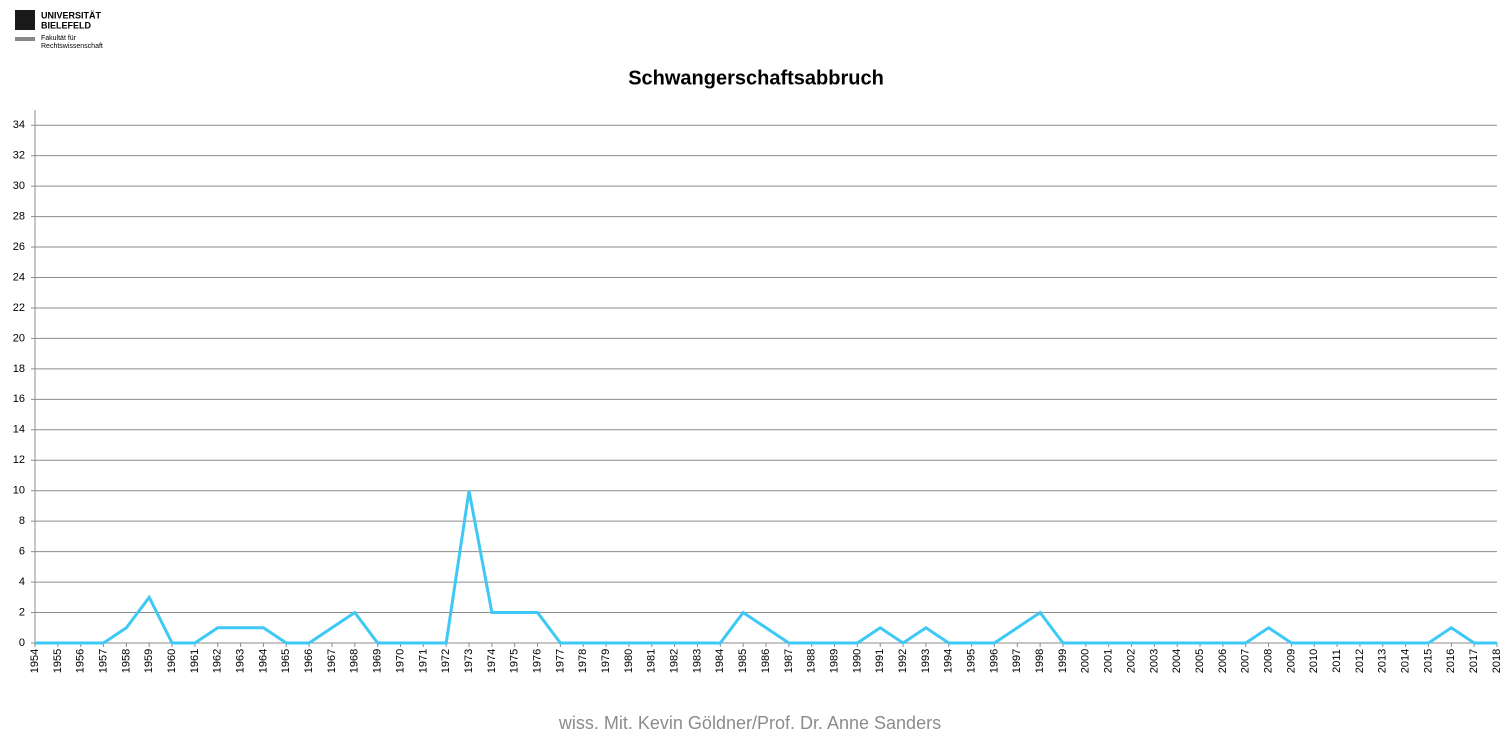 The image size is (1512, 756). I want to click on y-tick-label: 8, so click(22, 521).